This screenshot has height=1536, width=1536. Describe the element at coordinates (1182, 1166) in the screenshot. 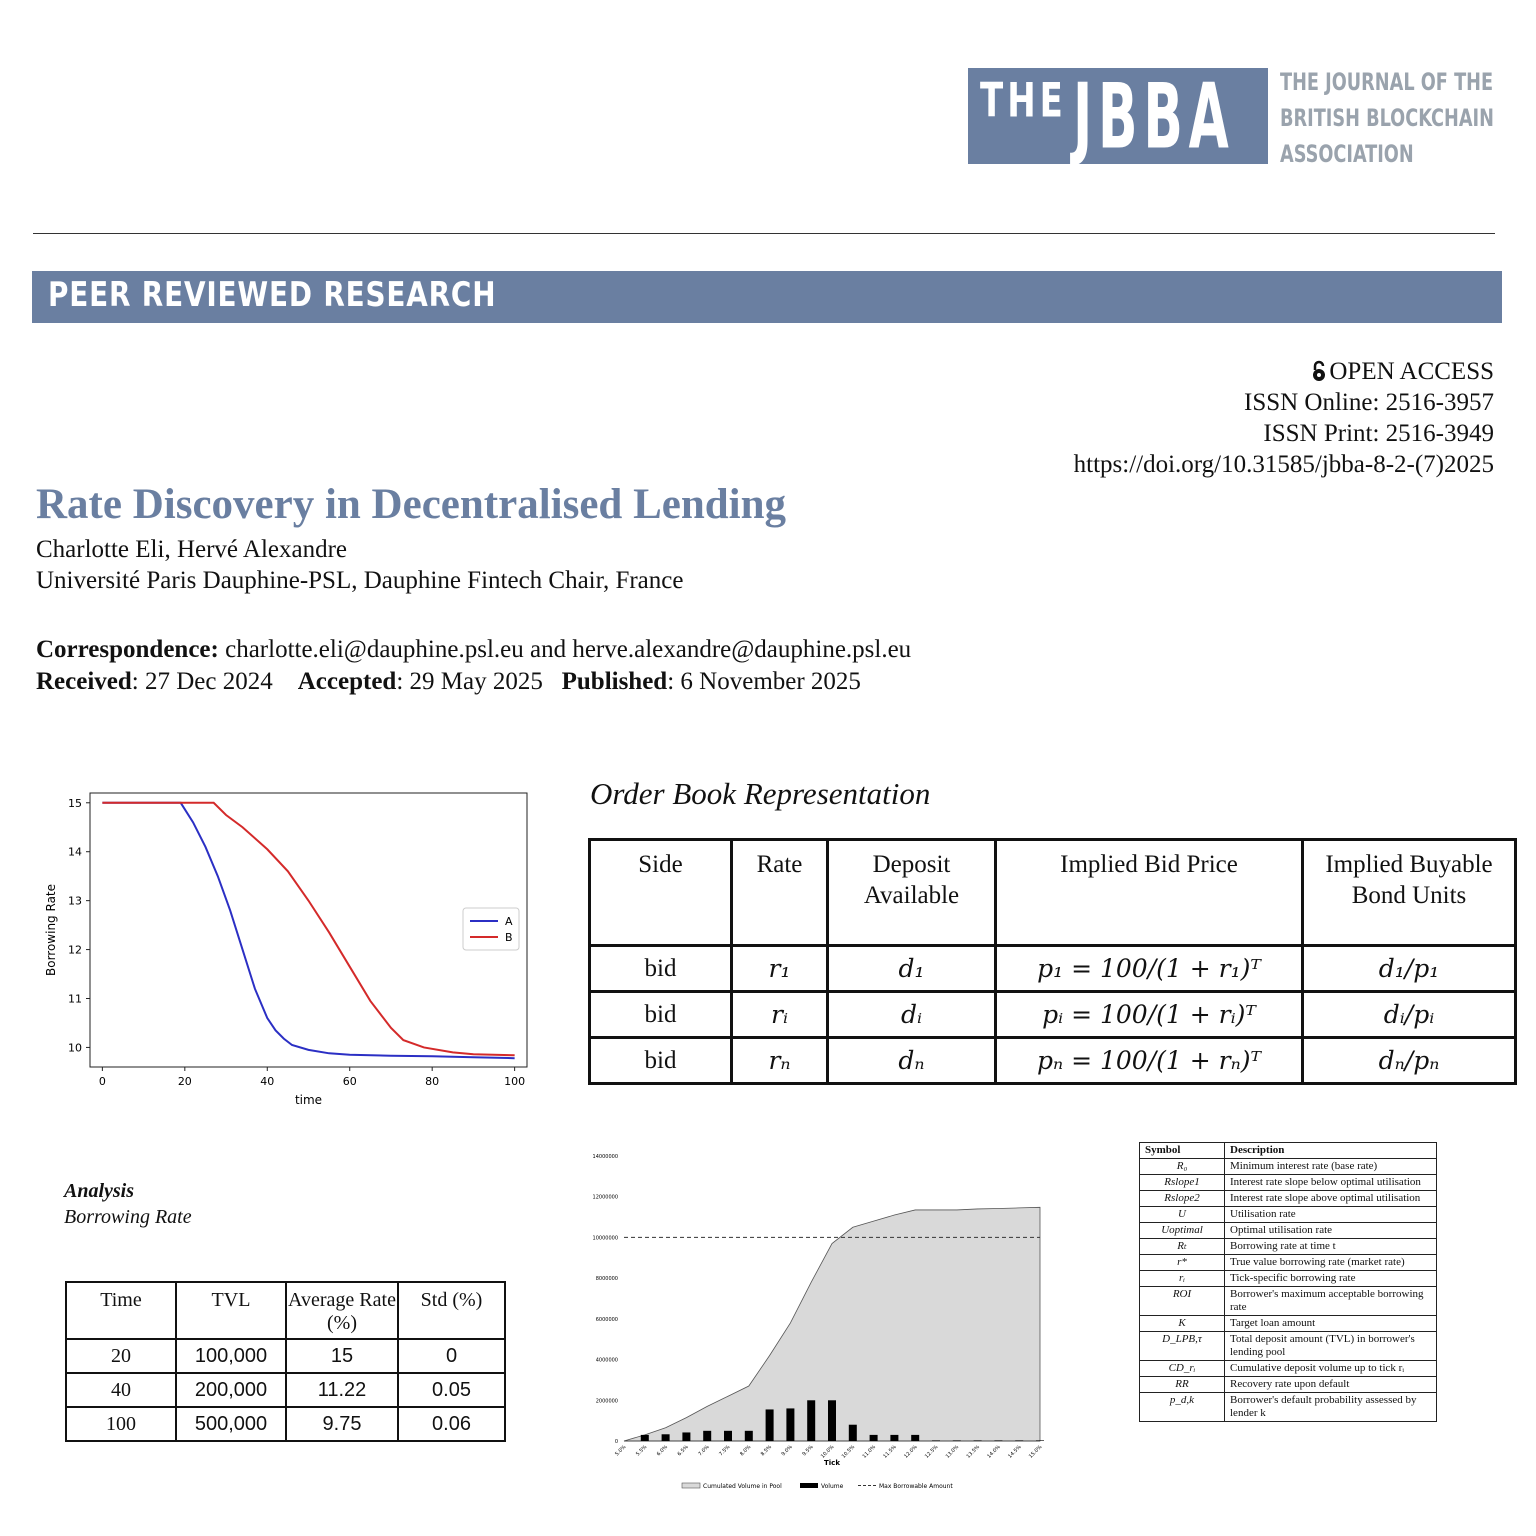

I see `symbol-cell: R₀` at that location.